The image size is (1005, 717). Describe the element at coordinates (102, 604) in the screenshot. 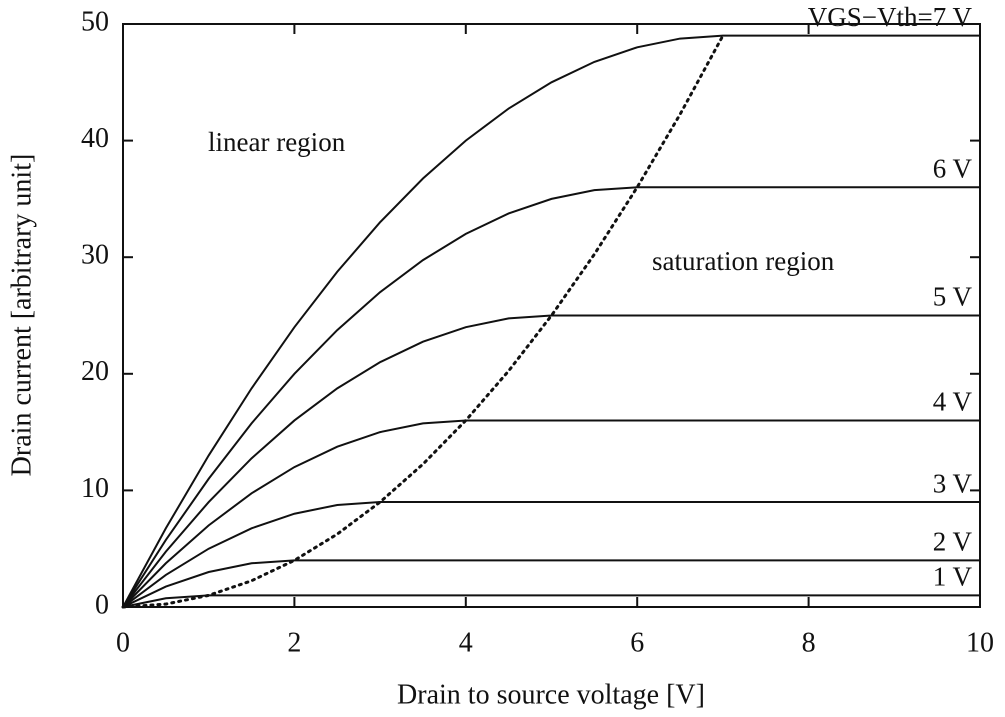

I see `y-tick-label: 0` at that location.